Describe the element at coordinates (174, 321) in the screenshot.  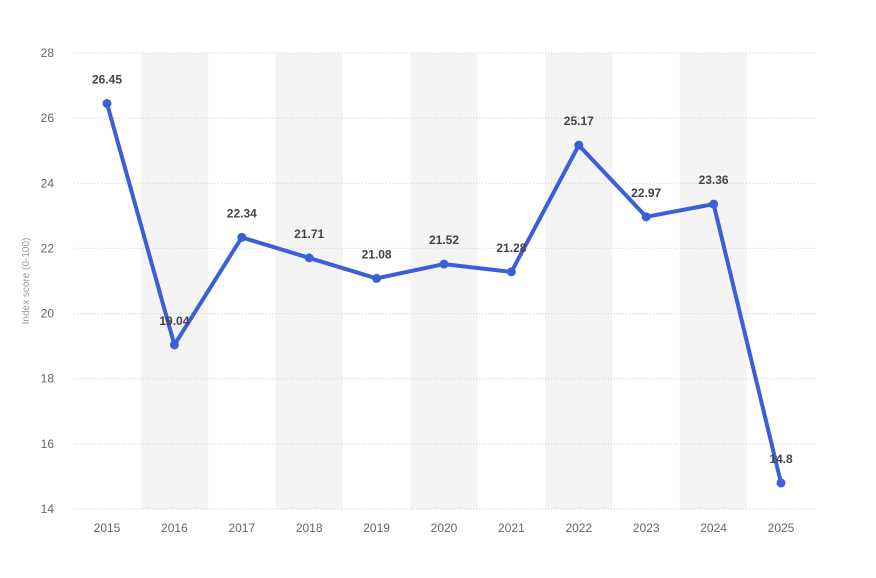
I see `data-label-2016: 19.04` at that location.